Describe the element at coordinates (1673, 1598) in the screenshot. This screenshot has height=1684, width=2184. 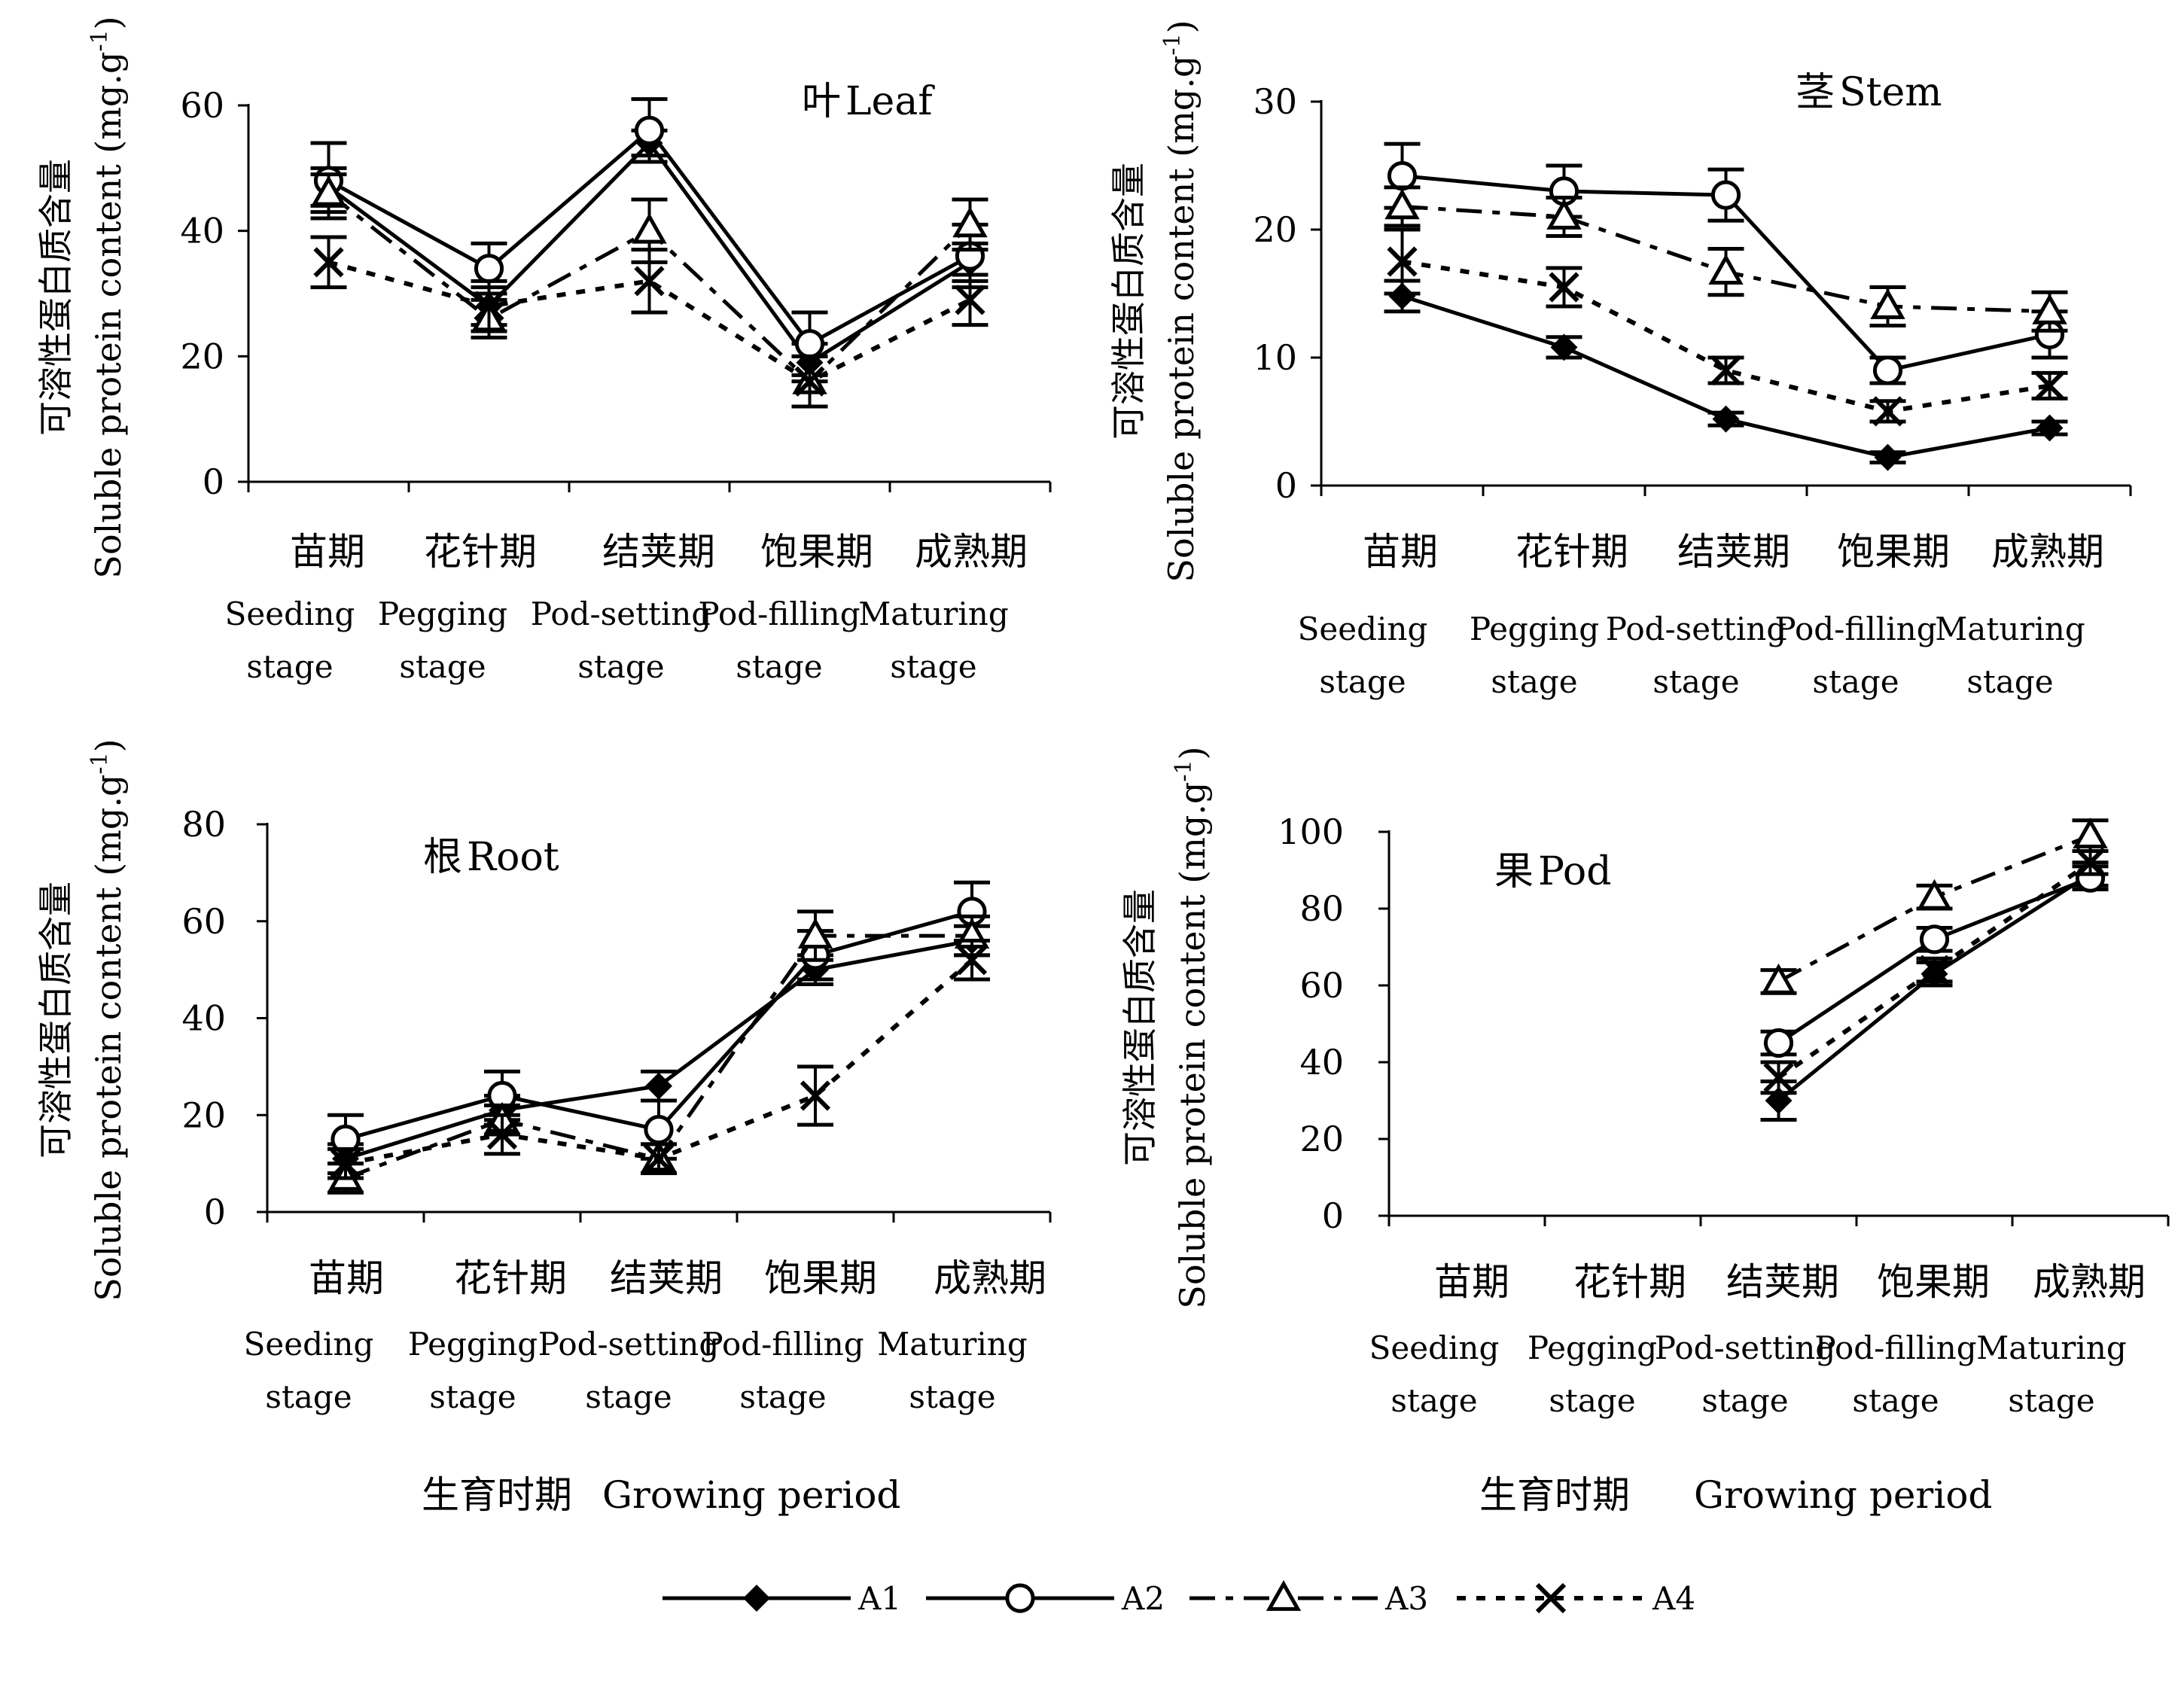
I see `legend-label: A4` at that location.